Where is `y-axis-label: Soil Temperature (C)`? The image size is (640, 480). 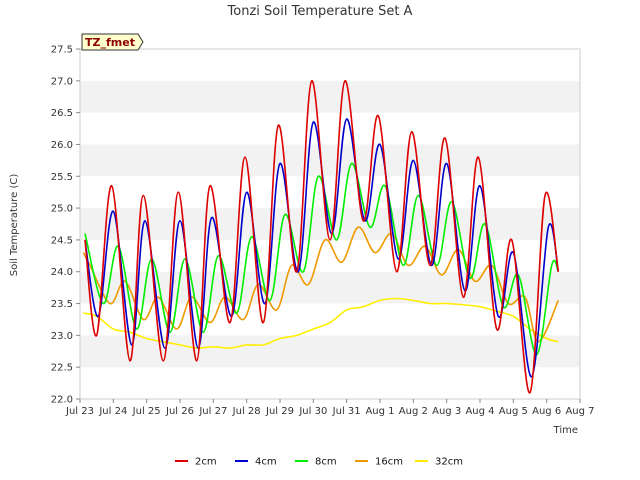 y-axis-label: Soil Temperature (C) is located at coordinates (14, 225).